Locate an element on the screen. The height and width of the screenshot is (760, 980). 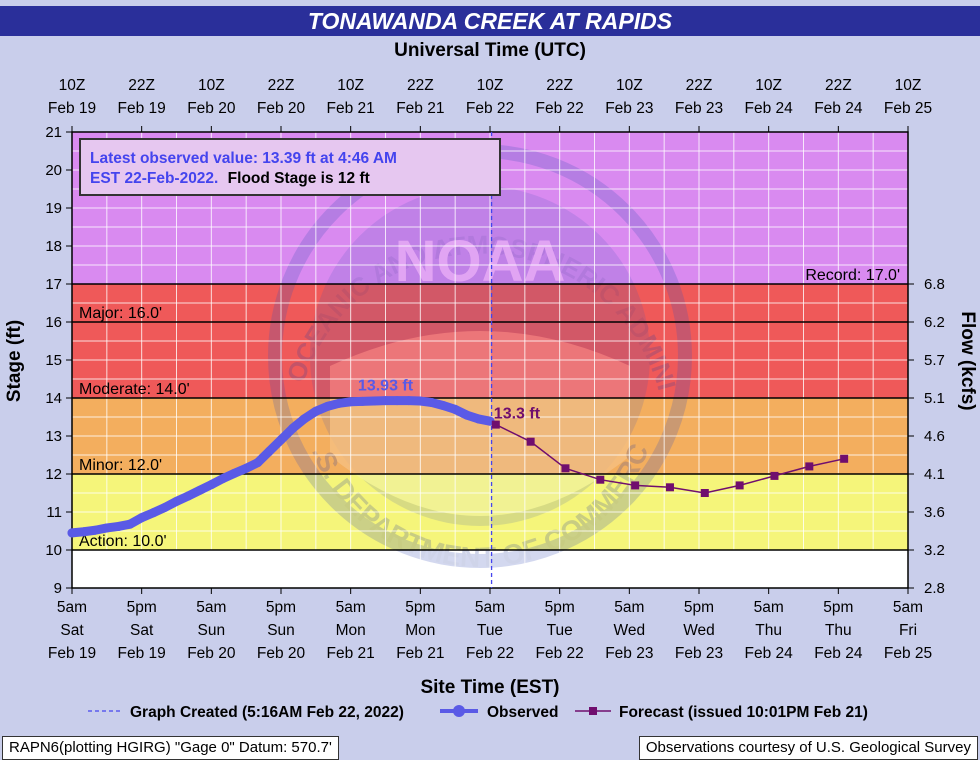
x-tick-label: Feb 24 is located at coordinates (769, 653).